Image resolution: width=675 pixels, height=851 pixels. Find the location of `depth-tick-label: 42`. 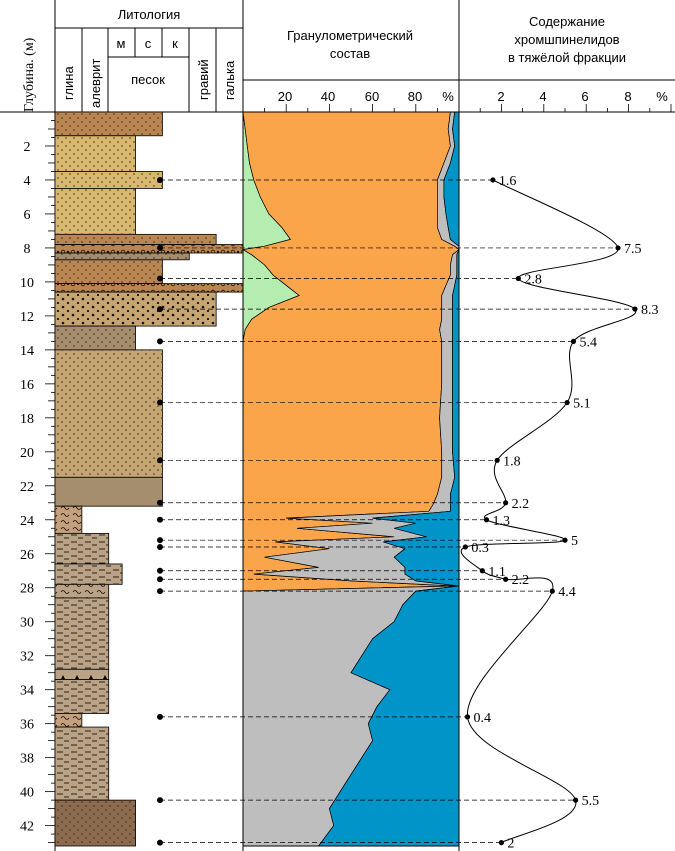

depth-tick-label: 42 is located at coordinates (27, 827).